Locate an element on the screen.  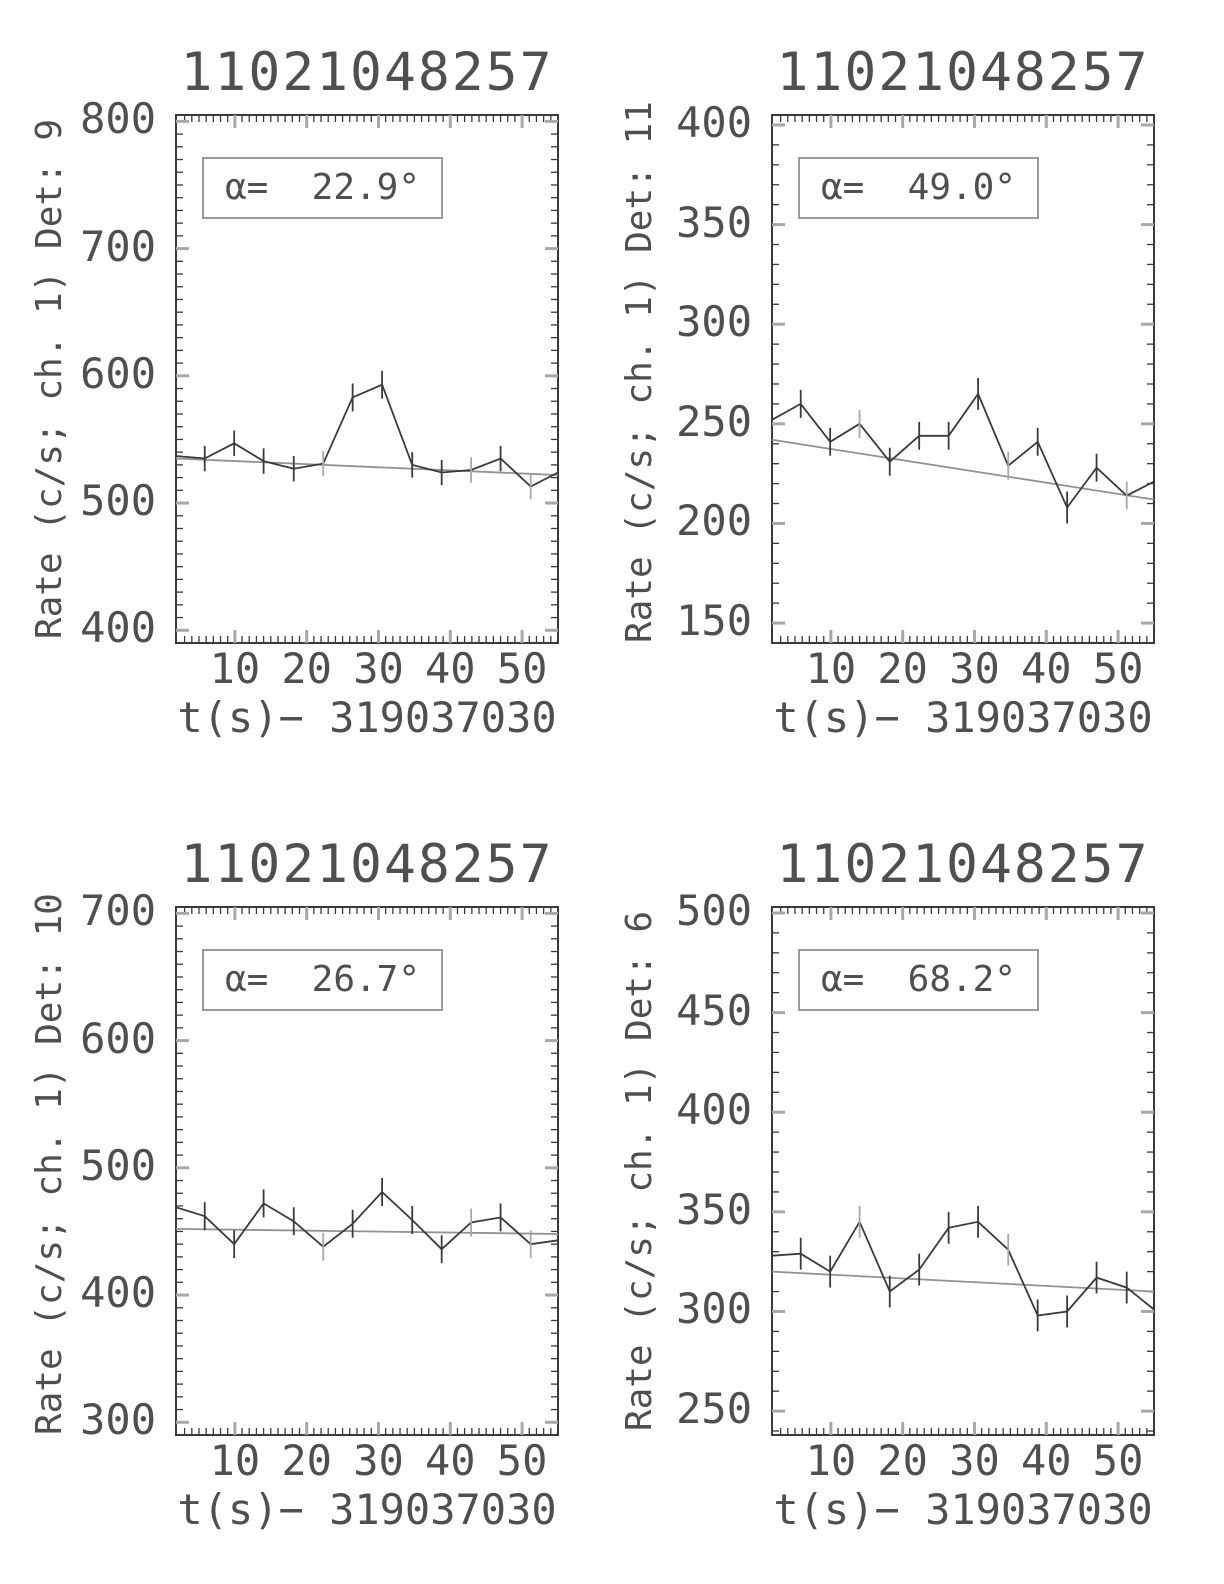
alpha-value: α= 49.0° is located at coordinates (918, 187).